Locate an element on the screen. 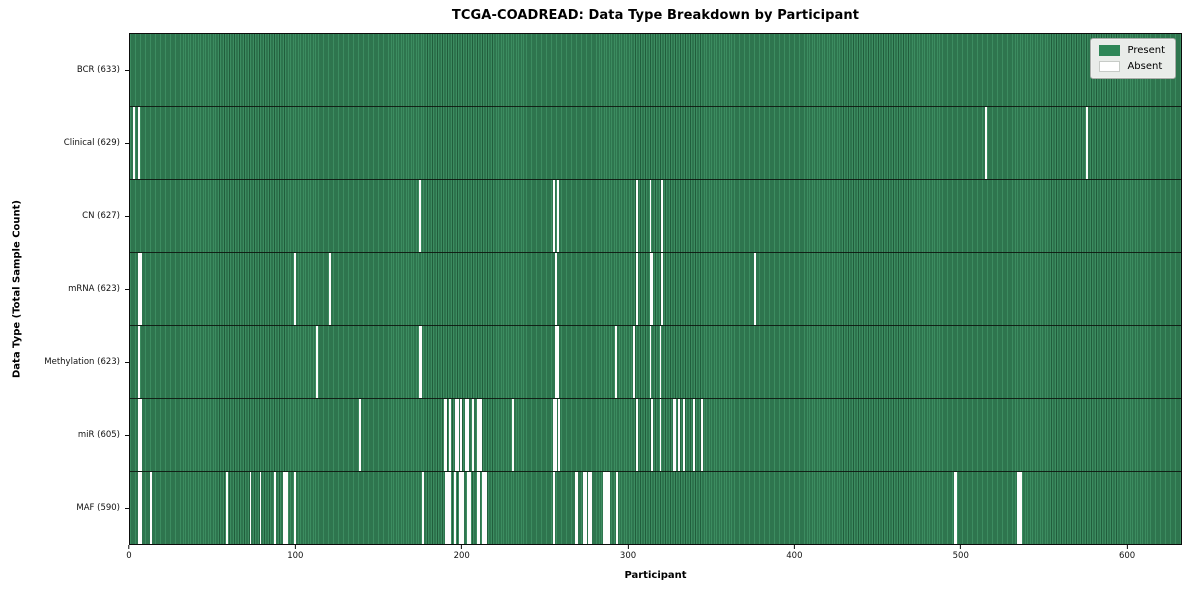 The height and width of the screenshot is (600, 1200). legend-item-absent: Absent is located at coordinates (1132, 66).